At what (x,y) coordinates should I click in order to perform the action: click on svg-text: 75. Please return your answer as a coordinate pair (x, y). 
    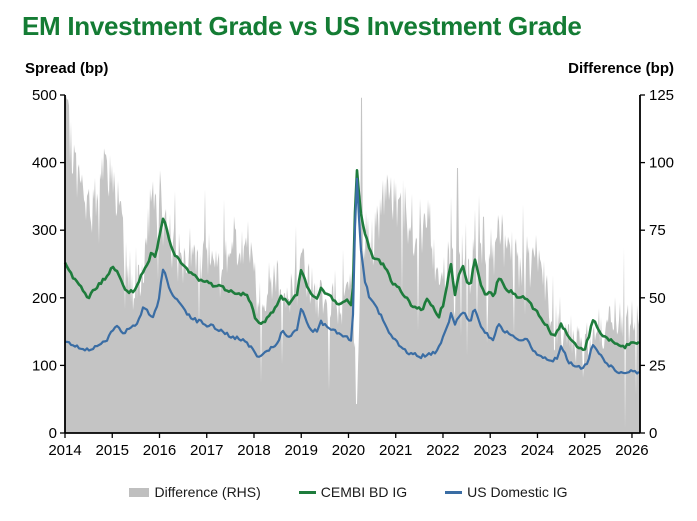
    Looking at the image, I should click on (657, 230).